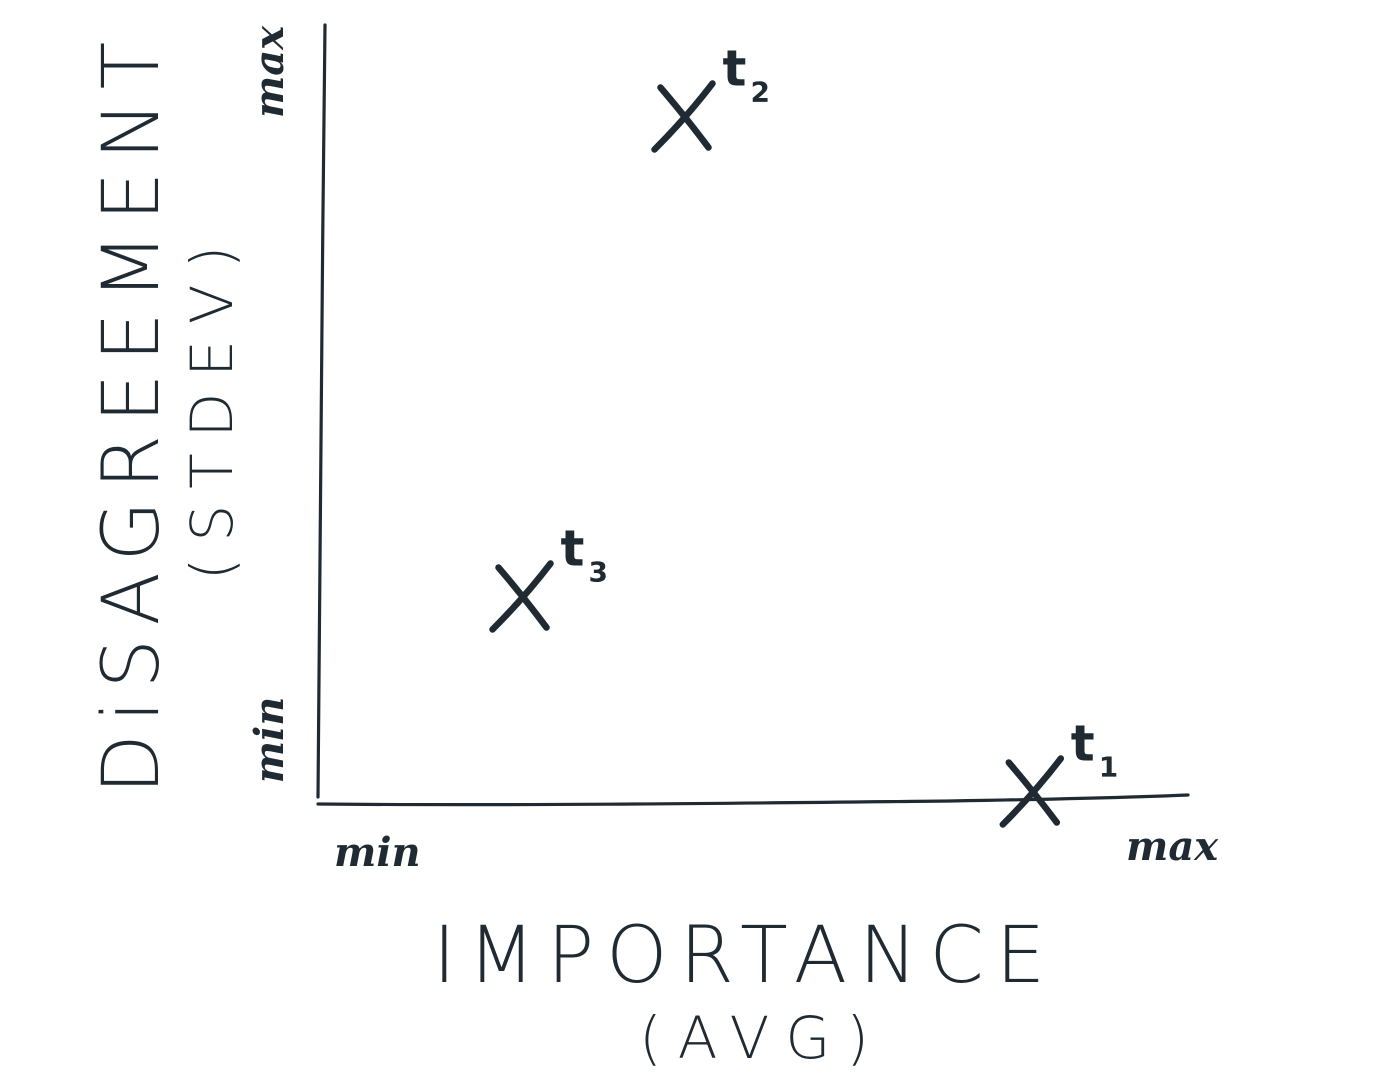  Describe the element at coordinates (1172, 846) in the screenshot. I see `x-tick-label-max: max` at that location.